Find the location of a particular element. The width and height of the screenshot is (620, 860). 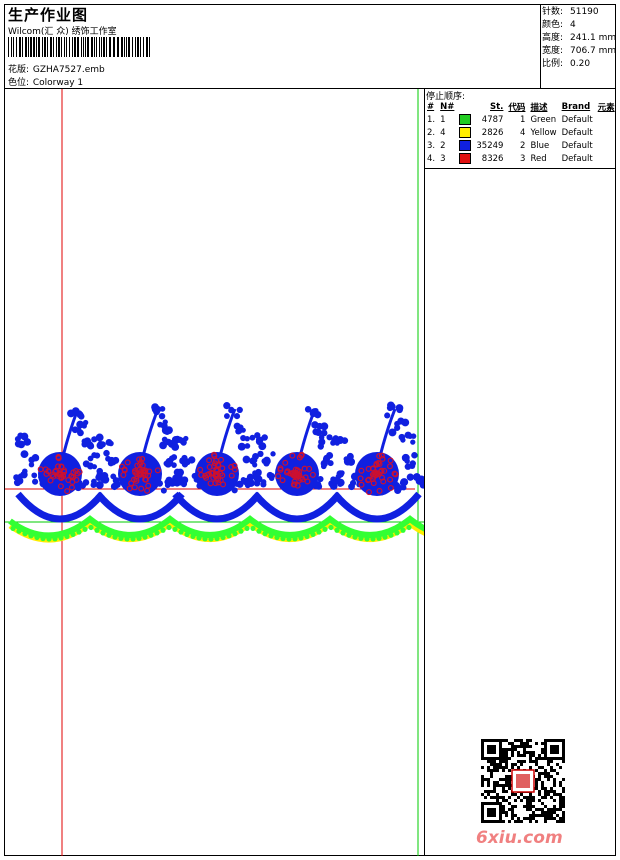

watermark: 6xiu.com is located at coordinates (519, 838).